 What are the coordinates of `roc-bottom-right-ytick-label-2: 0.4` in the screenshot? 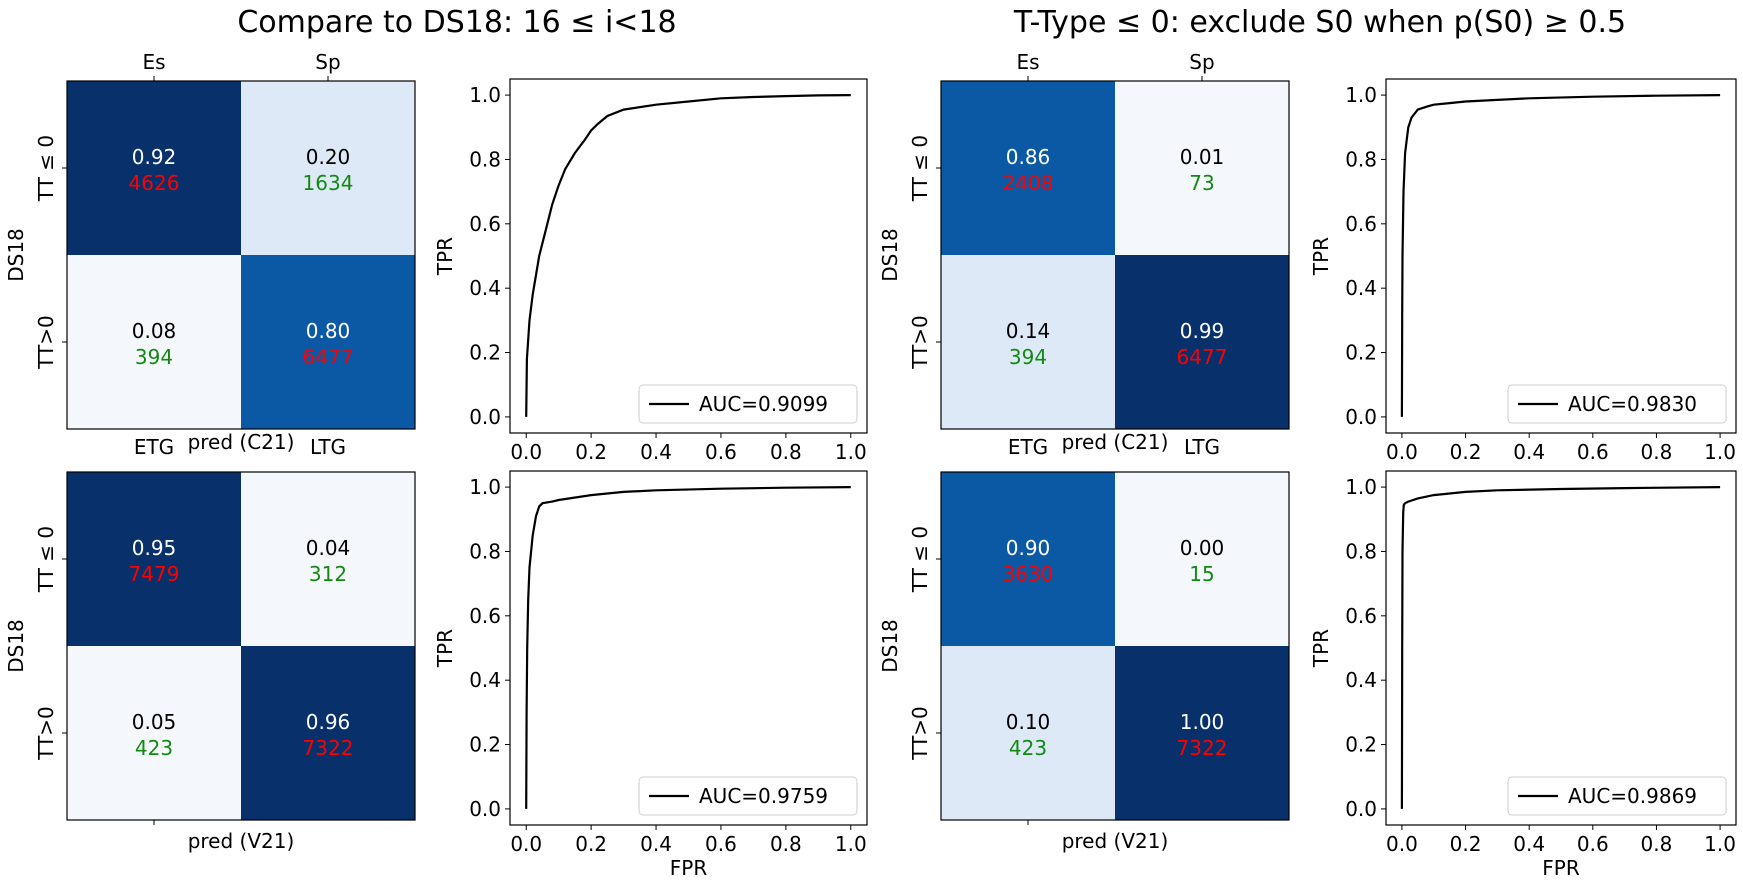 It's located at (1361, 680).